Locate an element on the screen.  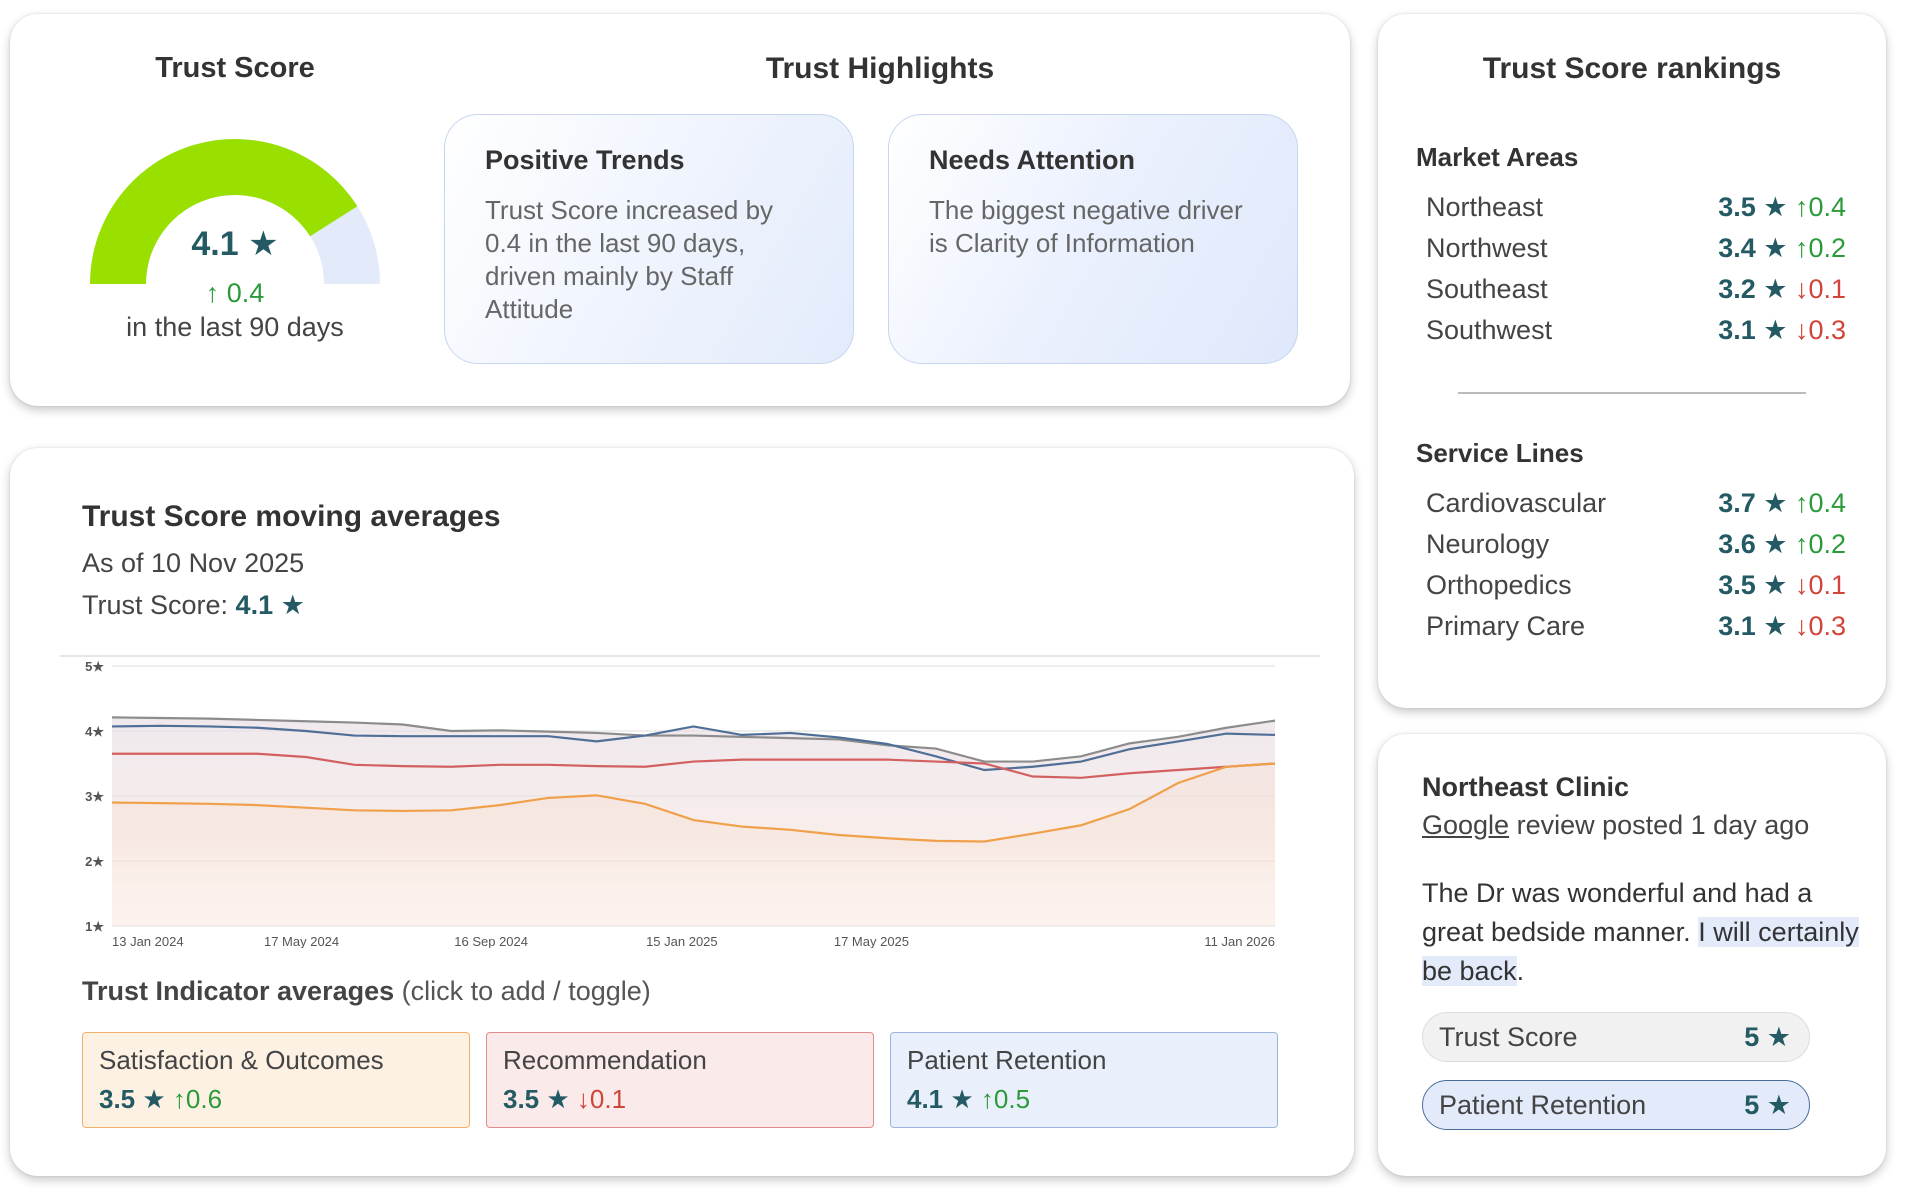
ranking-row-southeast: Southeast 3.2 ★ ↓0.1 is located at coordinates (1636, 289).